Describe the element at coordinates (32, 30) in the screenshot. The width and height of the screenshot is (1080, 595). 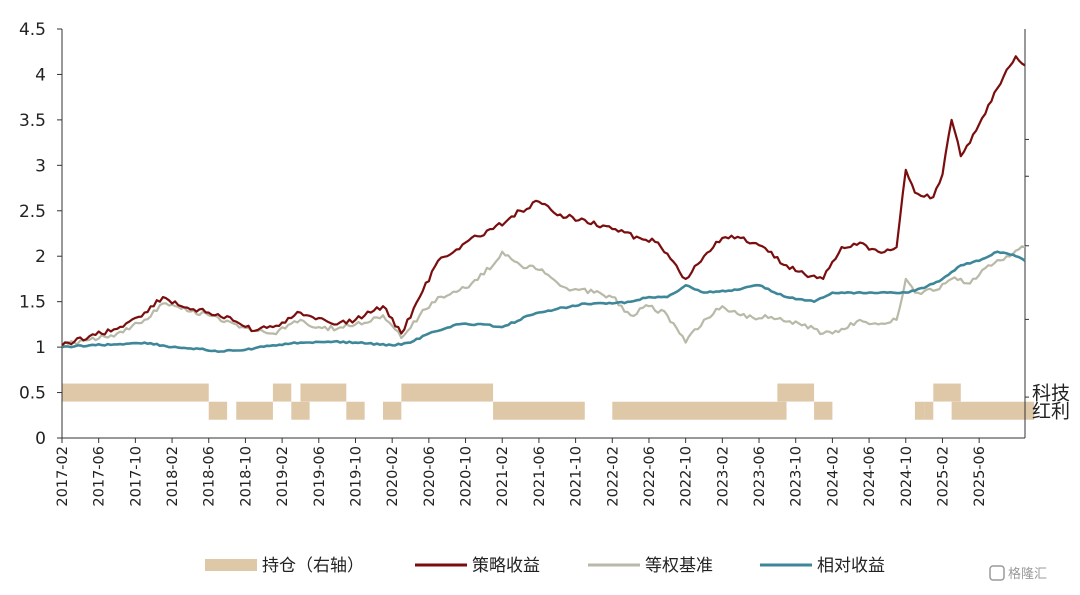
I see `y-tick-label-9: 4.5` at that location.